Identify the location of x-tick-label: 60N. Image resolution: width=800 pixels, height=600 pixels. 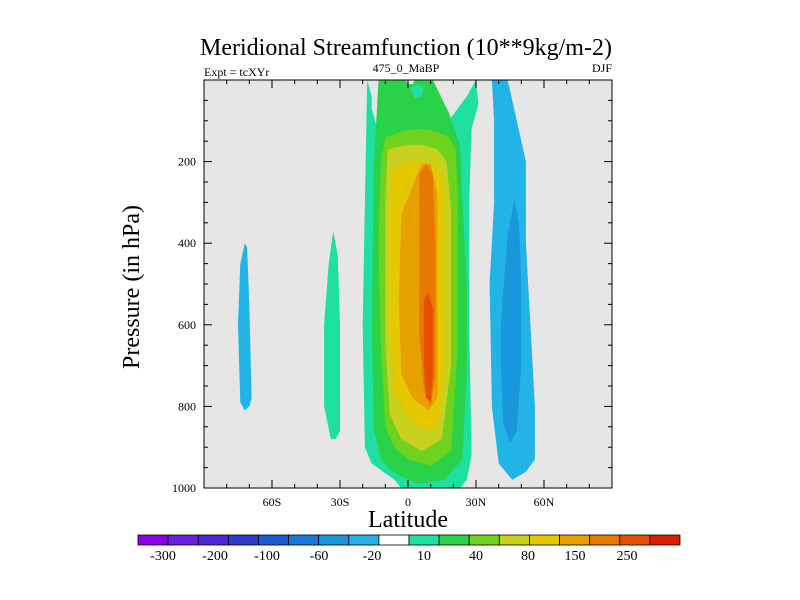
(544, 502).